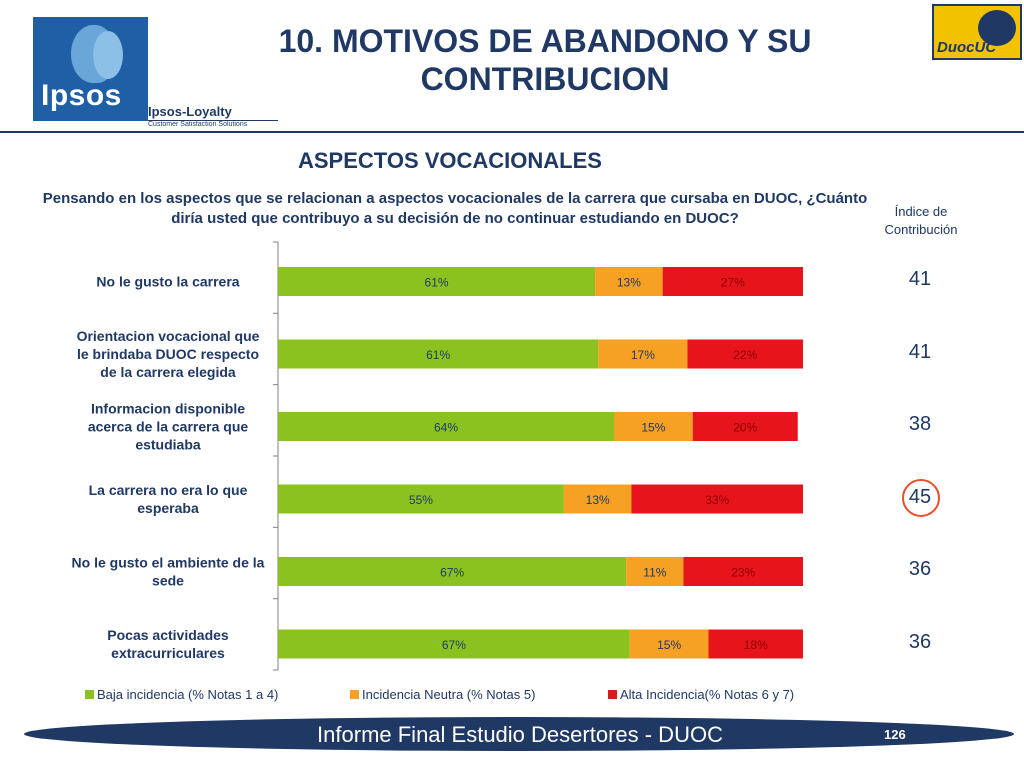 The image size is (1024, 768). What do you see at coordinates (921, 229) in the screenshot?
I see `index-header-line2: Contribución` at bounding box center [921, 229].